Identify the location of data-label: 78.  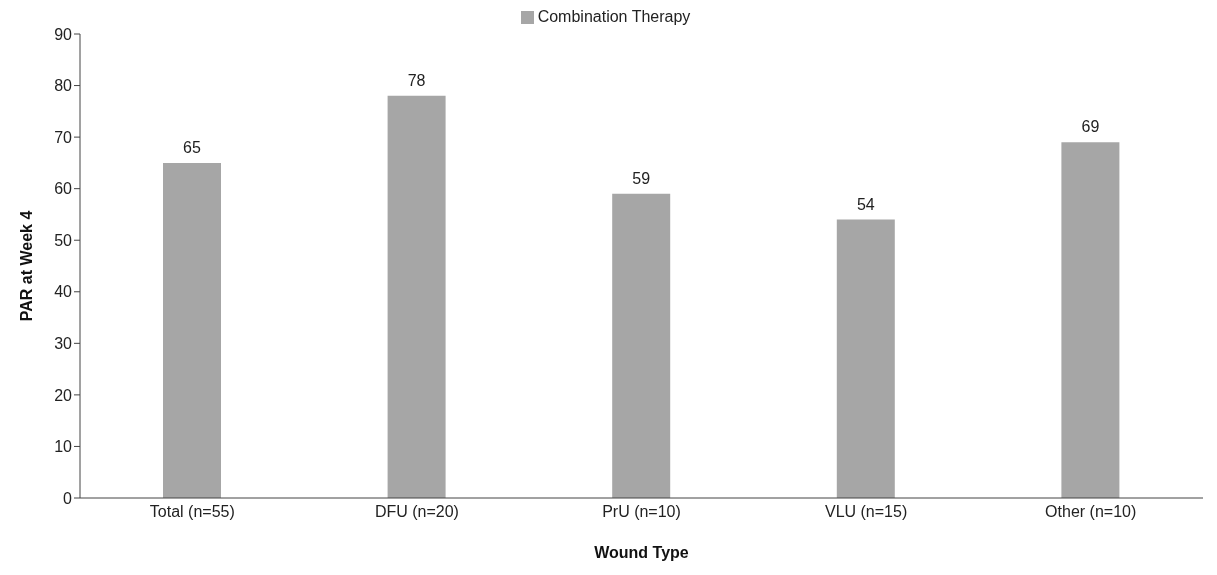
(416, 80).